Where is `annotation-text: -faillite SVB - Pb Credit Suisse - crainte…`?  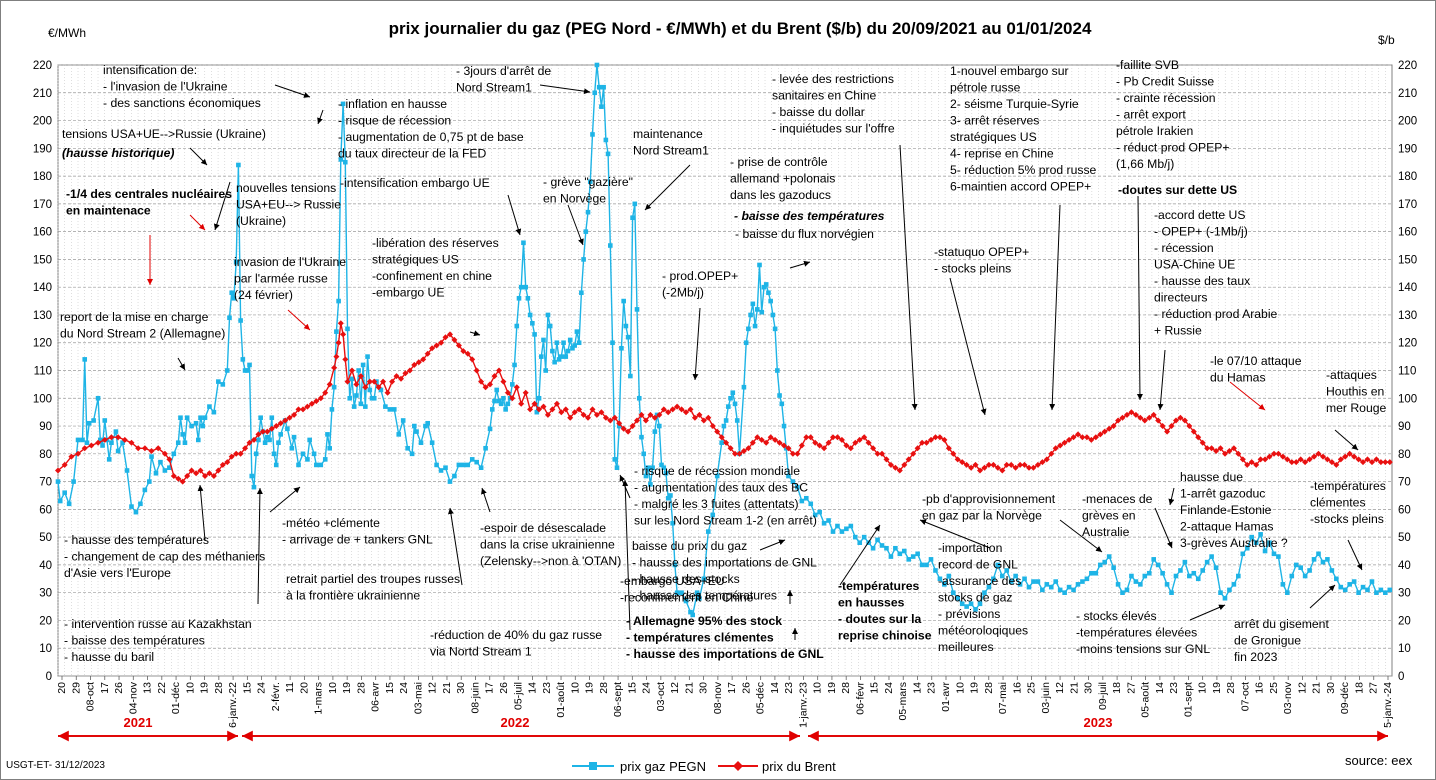
annotation-text: -faillite SVB - Pb Credit Suisse - crainte… is located at coordinates (1172, 114).